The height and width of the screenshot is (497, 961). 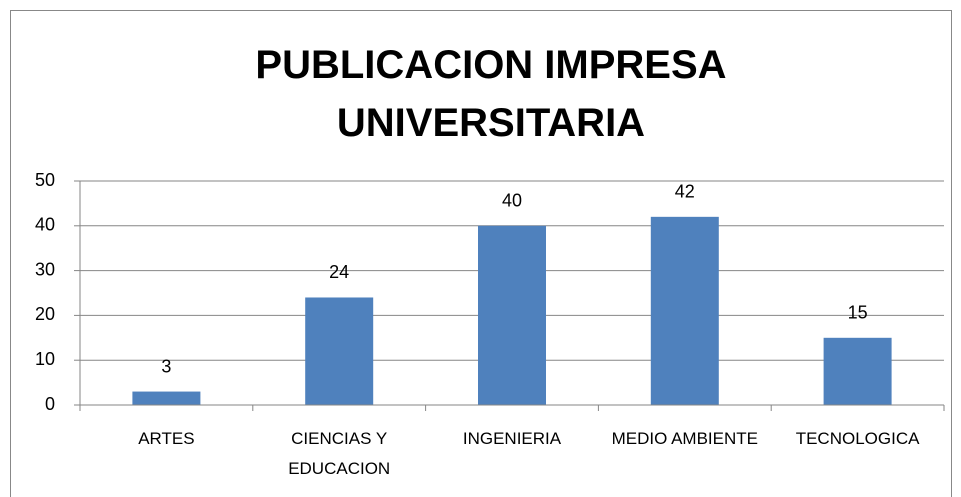 What do you see at coordinates (512, 201) in the screenshot?
I see `data-label: 40` at bounding box center [512, 201].